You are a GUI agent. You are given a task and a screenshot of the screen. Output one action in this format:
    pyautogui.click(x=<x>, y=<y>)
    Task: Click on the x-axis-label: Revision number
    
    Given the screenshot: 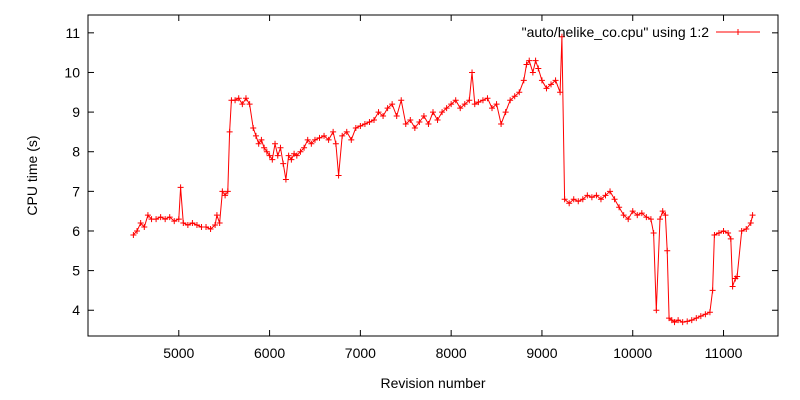 What is the action you would take?
    pyautogui.click(x=432, y=383)
    